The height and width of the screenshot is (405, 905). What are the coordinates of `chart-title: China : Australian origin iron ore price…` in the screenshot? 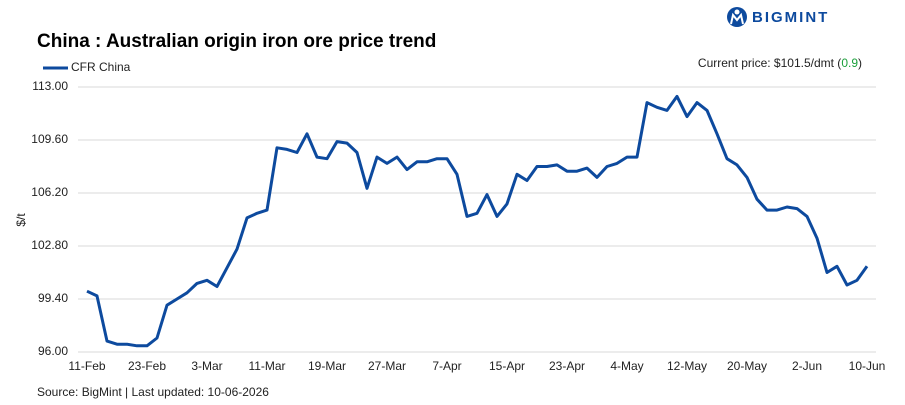 It's located at (236, 41).